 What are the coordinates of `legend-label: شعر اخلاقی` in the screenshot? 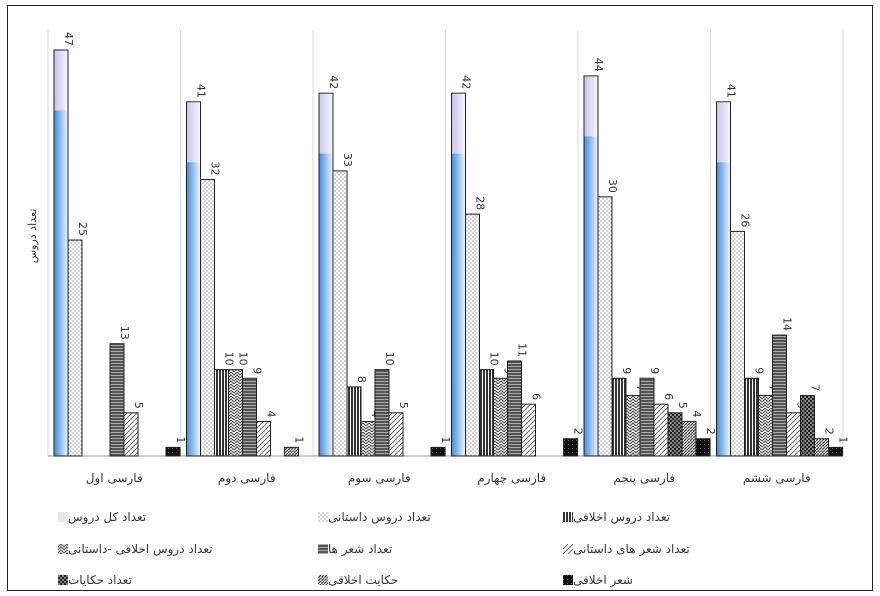 It's located at (603, 580).